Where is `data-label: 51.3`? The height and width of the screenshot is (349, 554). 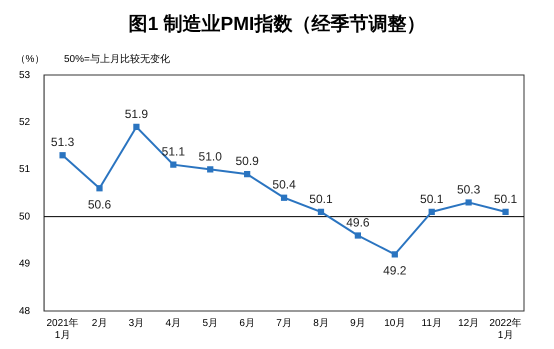
data-label: 51.3 is located at coordinates (62, 142).